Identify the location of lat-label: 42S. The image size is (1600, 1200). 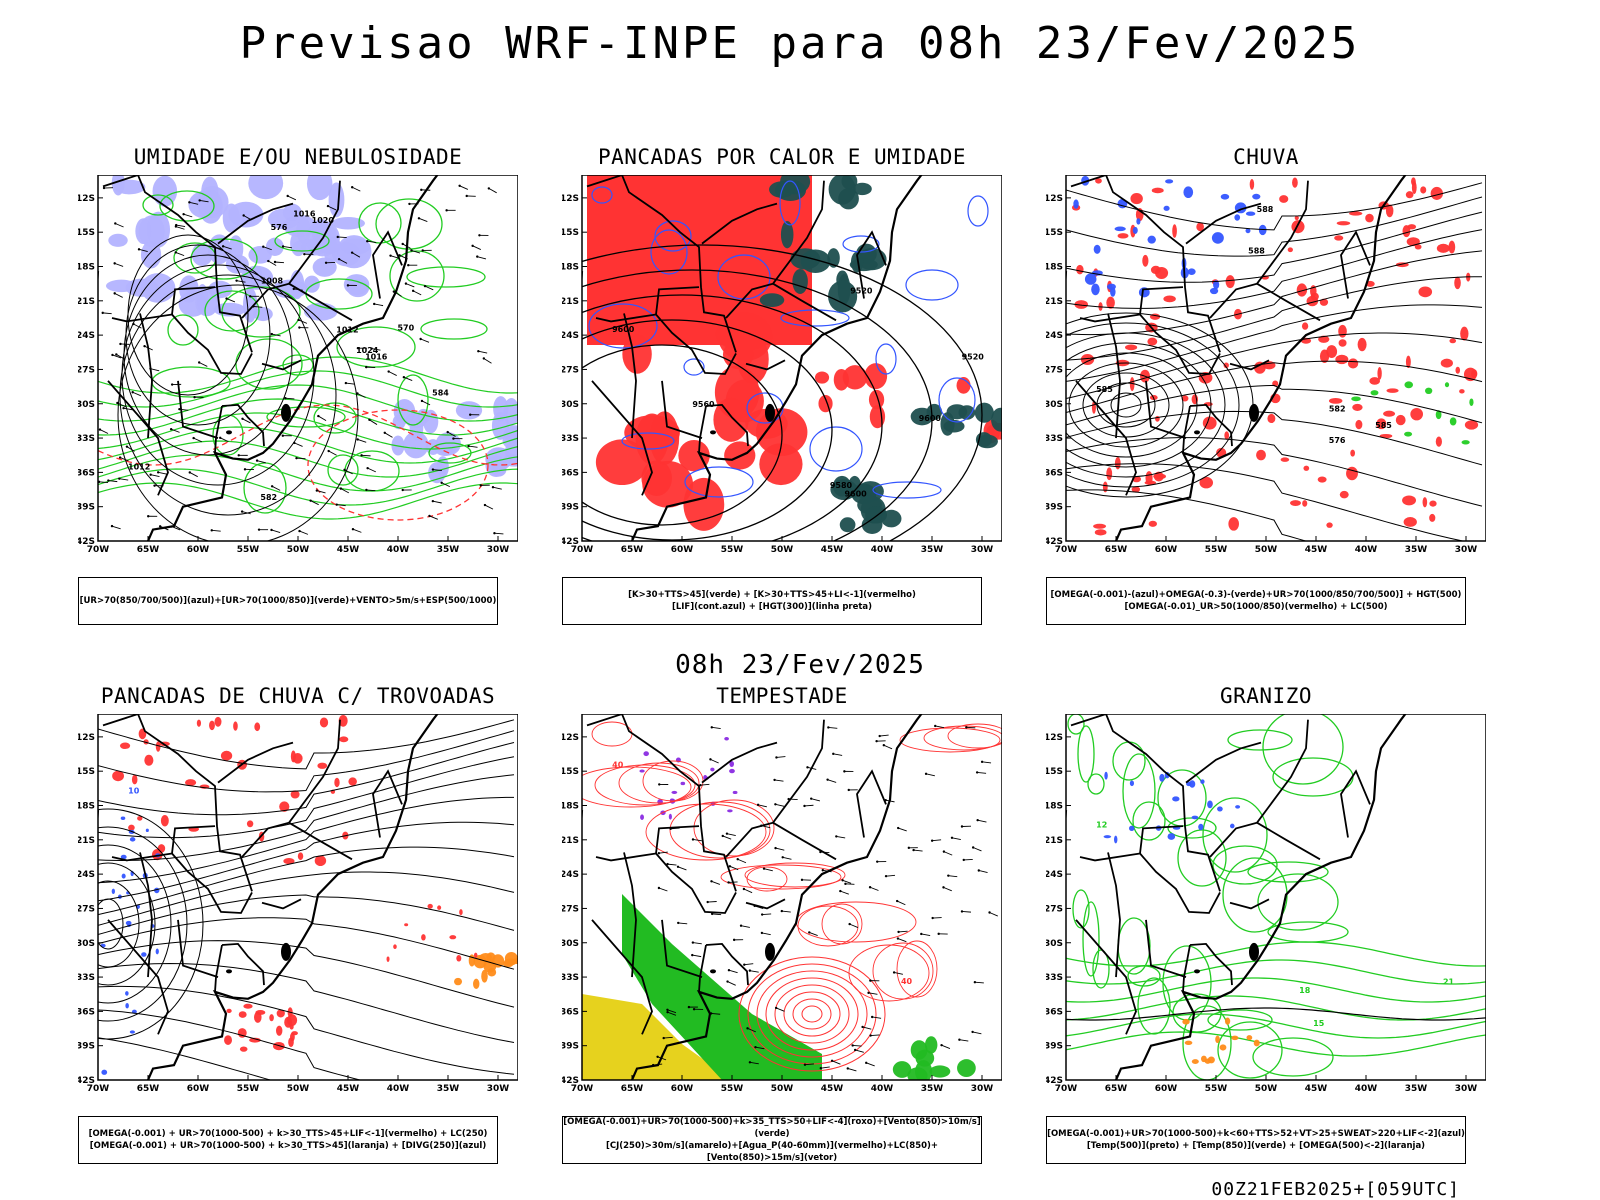
(1054, 1081).